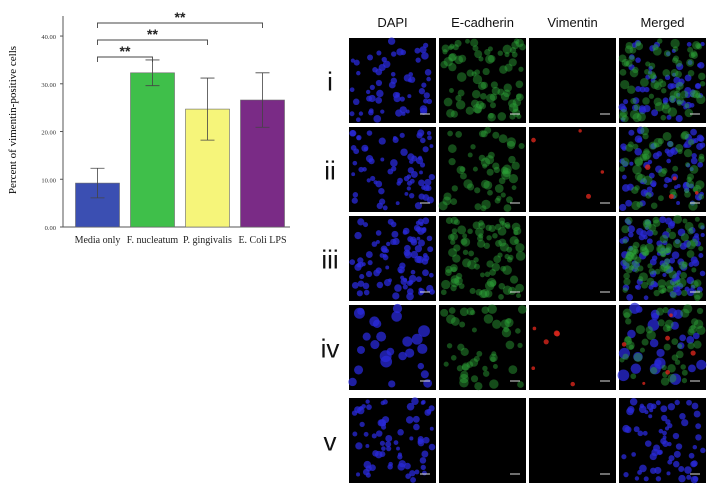 The height and width of the screenshot is (497, 717). Describe the element at coordinates (48, 180) in the screenshot. I see `y-tick-label: 10.00` at that location.